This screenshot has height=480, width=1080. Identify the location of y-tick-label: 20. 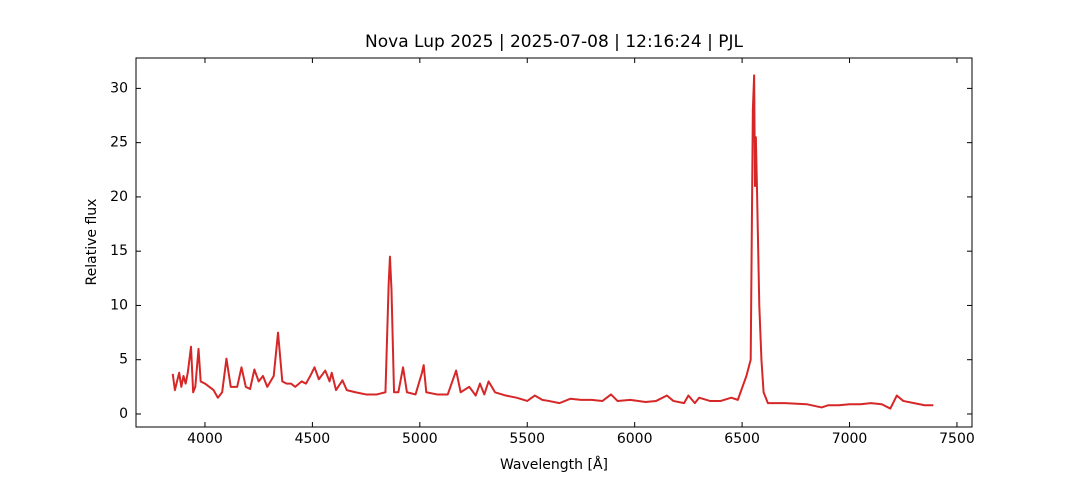
(119, 197).